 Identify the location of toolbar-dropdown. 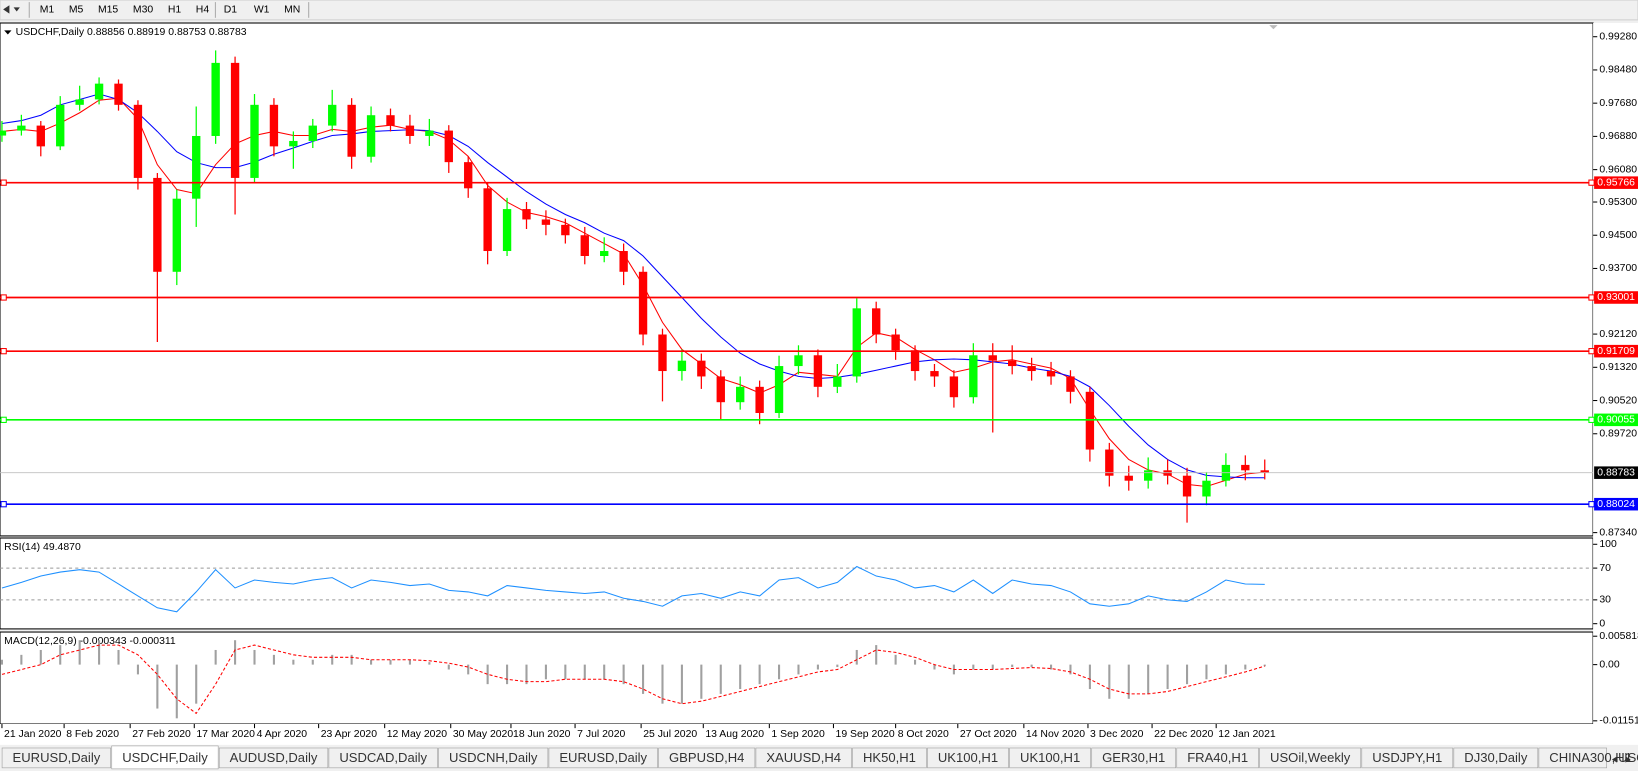
(16, 9).